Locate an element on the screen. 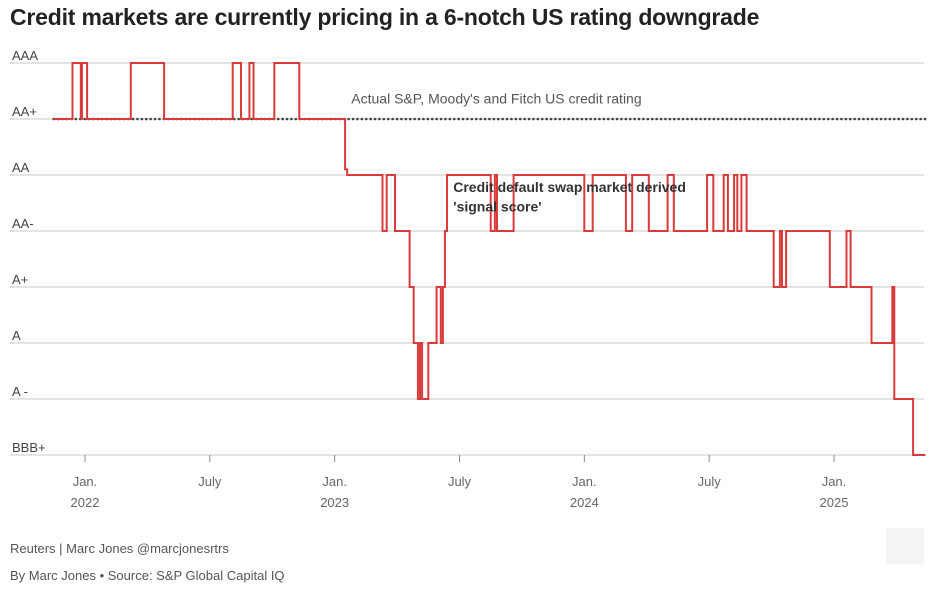 Image resolution: width=947 pixels, height=590 pixels. y-label-3: A+ is located at coordinates (20, 279).